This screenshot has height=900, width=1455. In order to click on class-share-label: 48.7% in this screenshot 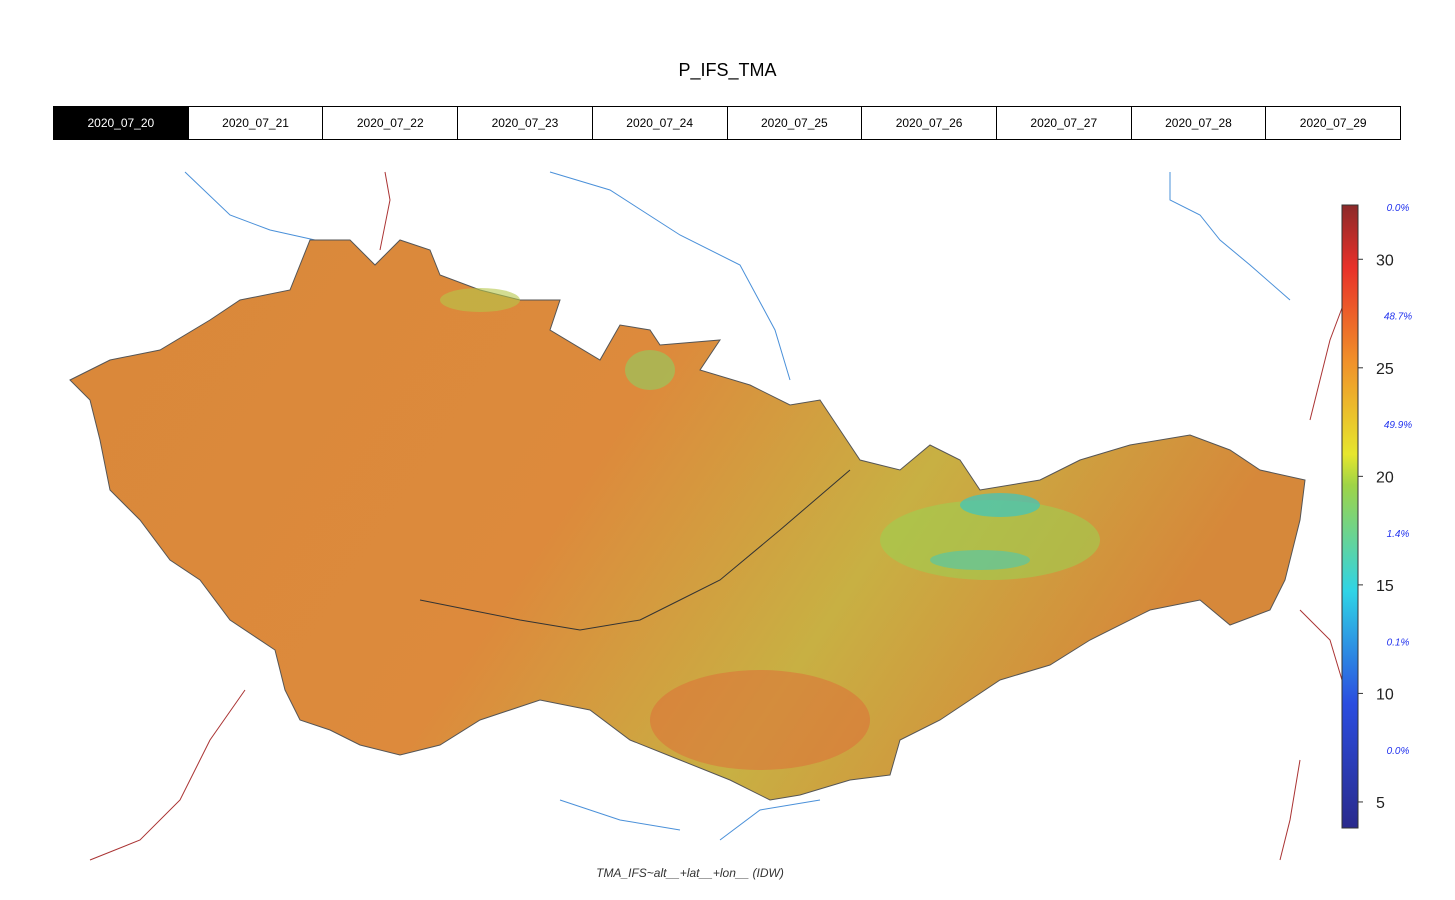, I will do `click(1398, 317)`.